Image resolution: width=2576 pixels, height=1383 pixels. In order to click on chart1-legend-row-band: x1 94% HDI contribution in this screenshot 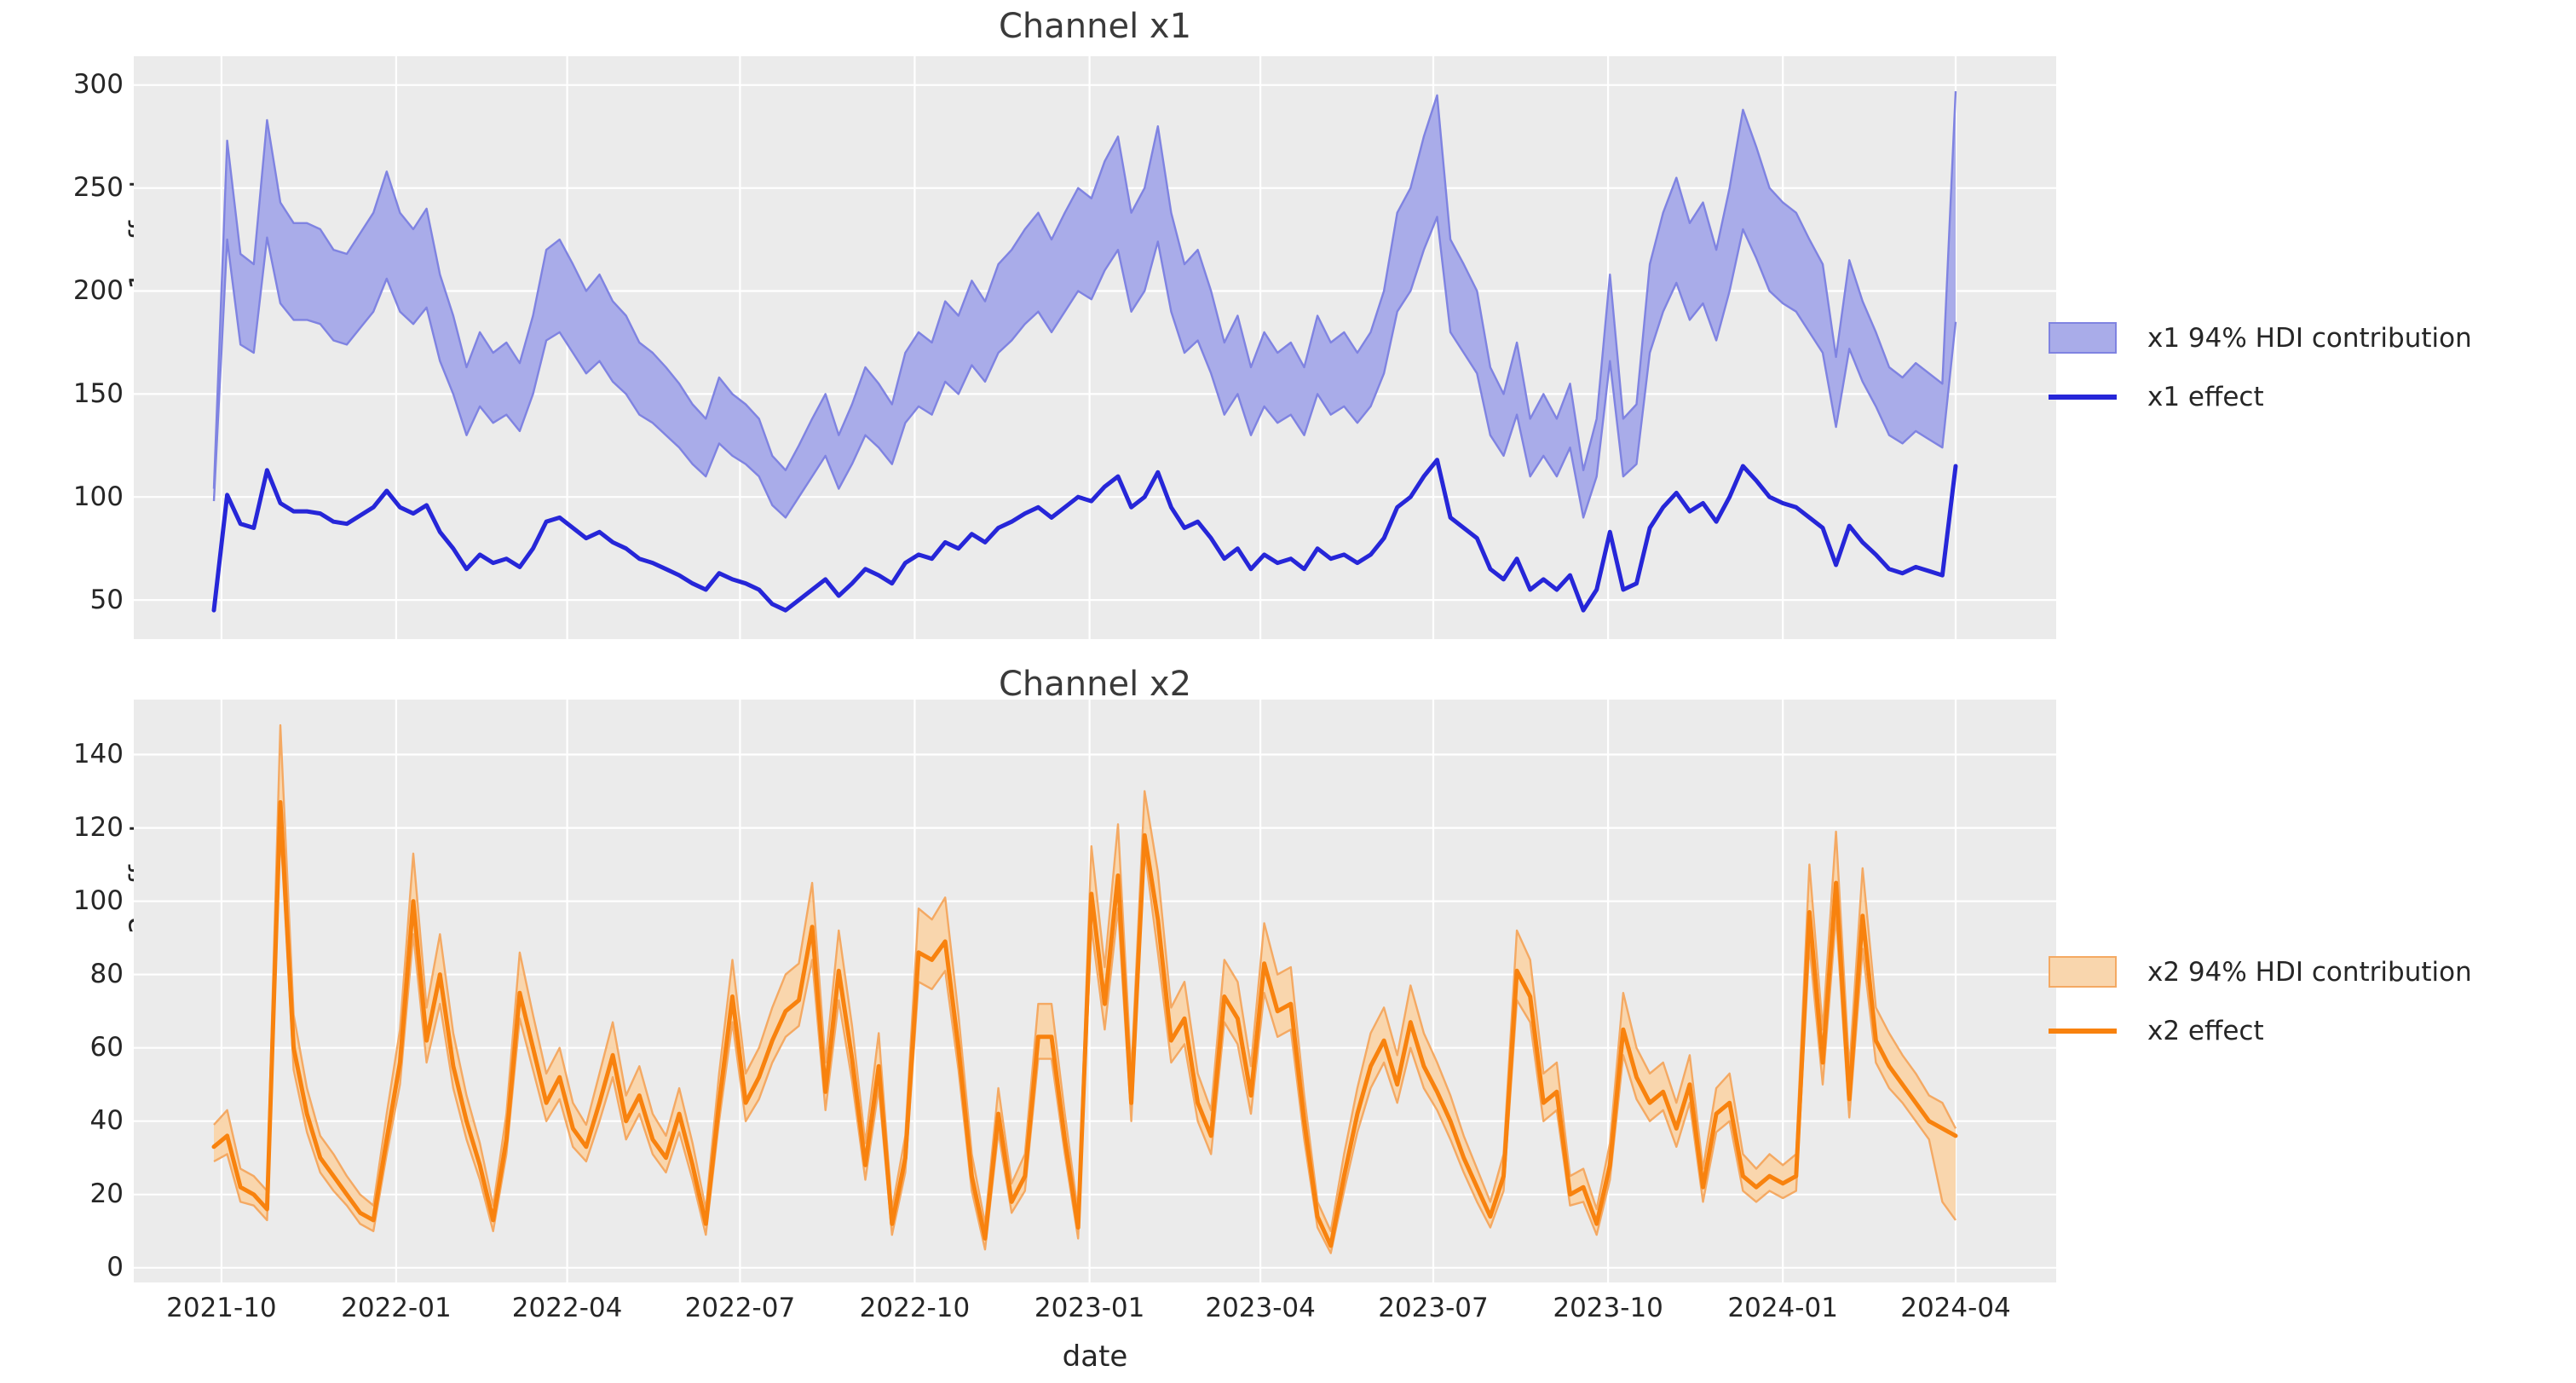, I will do `click(2260, 337)`.